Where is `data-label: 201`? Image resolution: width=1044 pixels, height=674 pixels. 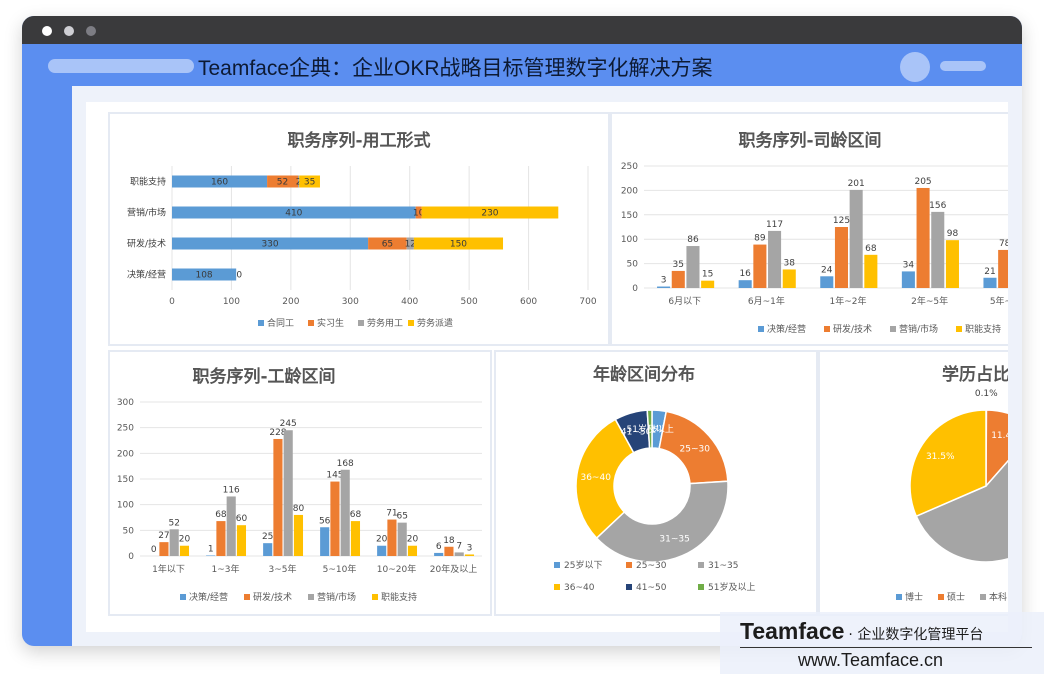 data-label: 201 is located at coordinates (856, 184).